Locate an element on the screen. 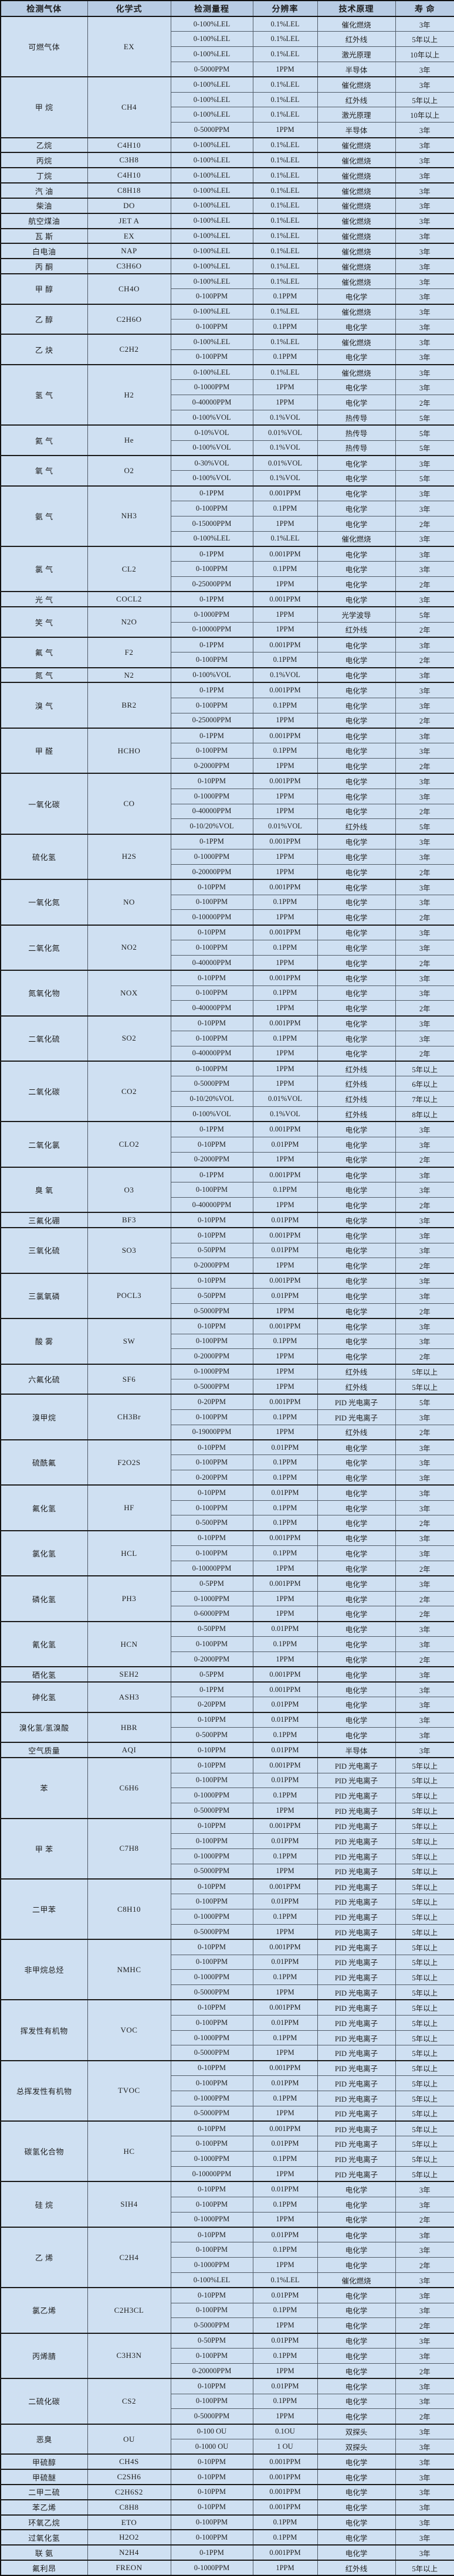 This screenshot has width=454, height=2576. gas-name-cell: 总挥发性有机物 is located at coordinates (44, 2091).